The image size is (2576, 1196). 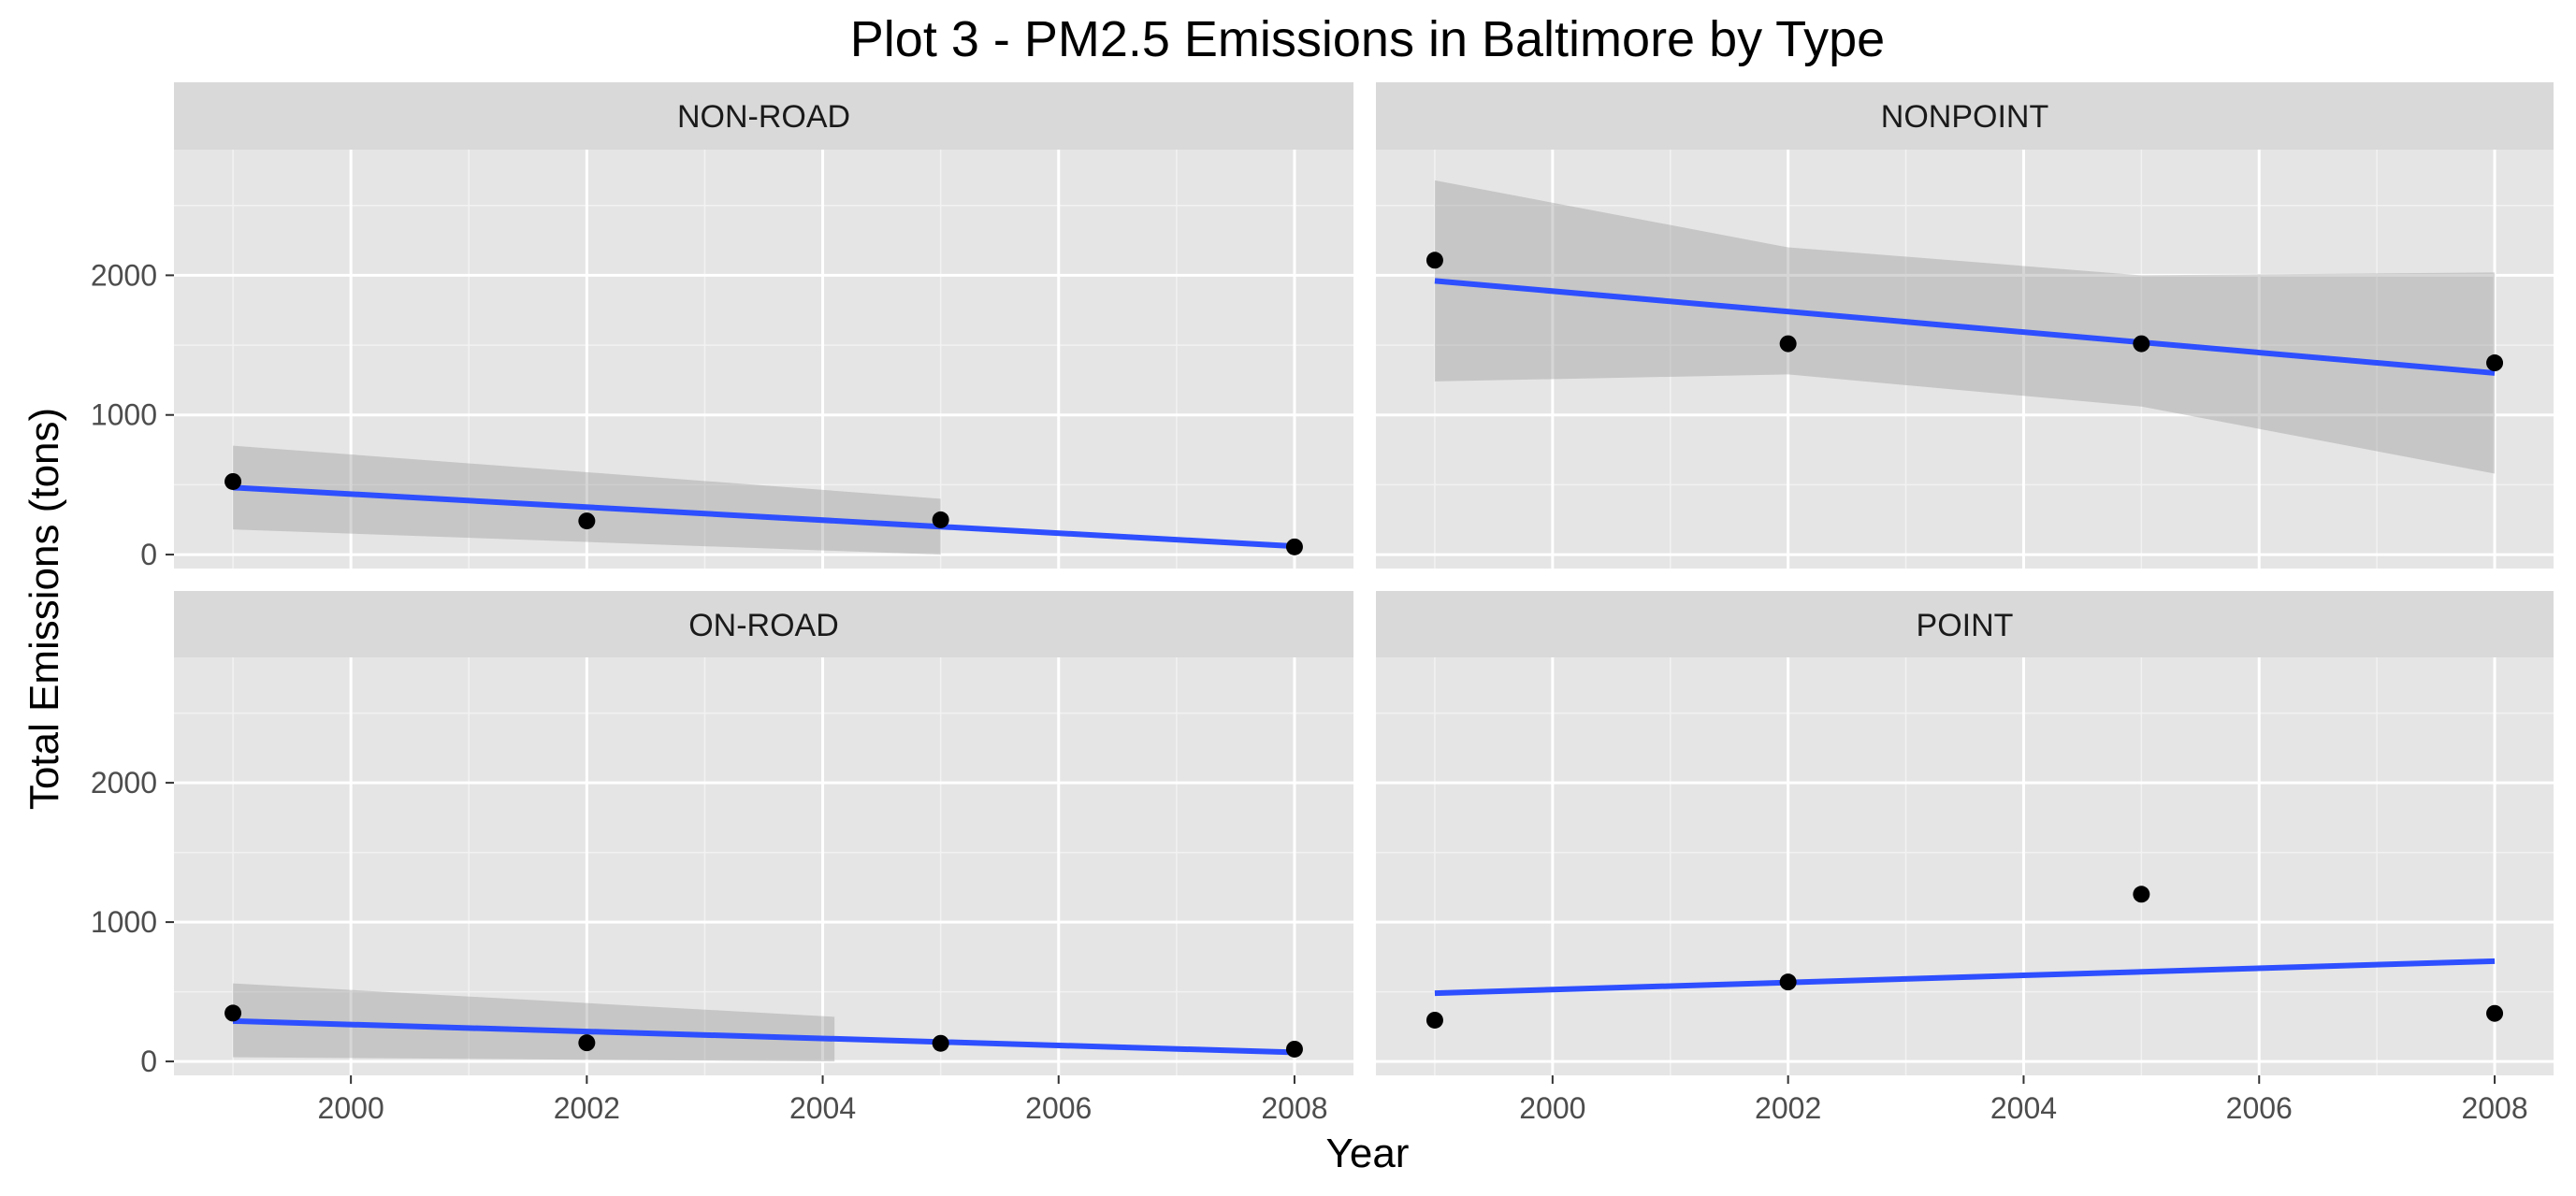 I want to click on facet-strip-label: NON-ROAD, so click(x=764, y=117).